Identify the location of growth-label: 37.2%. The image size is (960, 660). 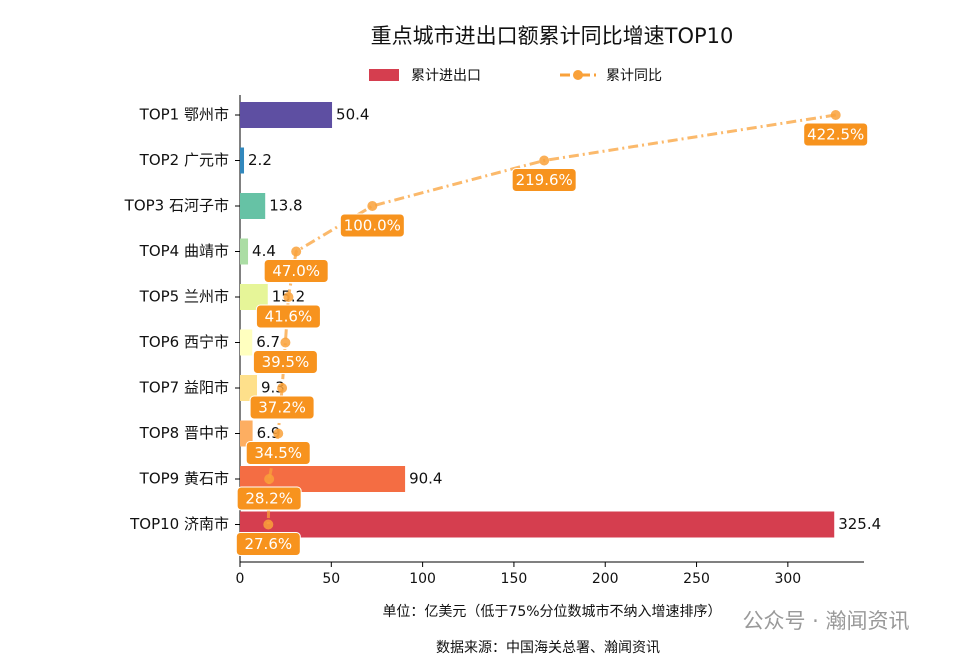
(282, 408).